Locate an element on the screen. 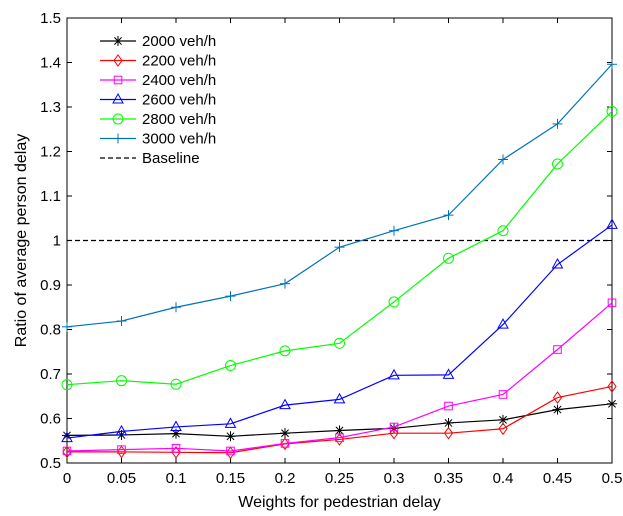 This screenshot has width=623, height=516. legend-label: Baseline is located at coordinates (171, 158).